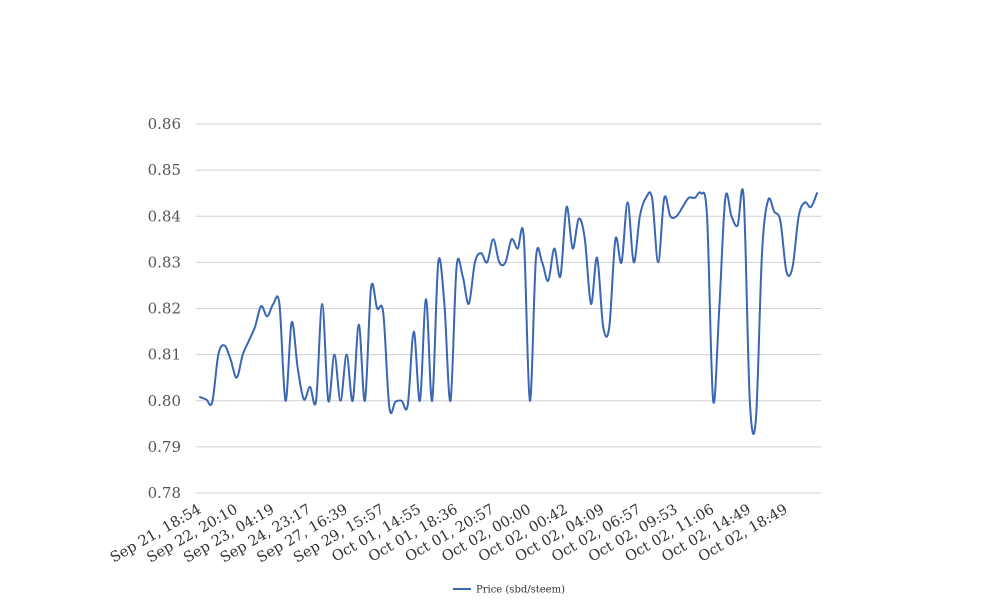 The image size is (1008, 616). I want to click on y-tick-label: 0.80, so click(164, 401).